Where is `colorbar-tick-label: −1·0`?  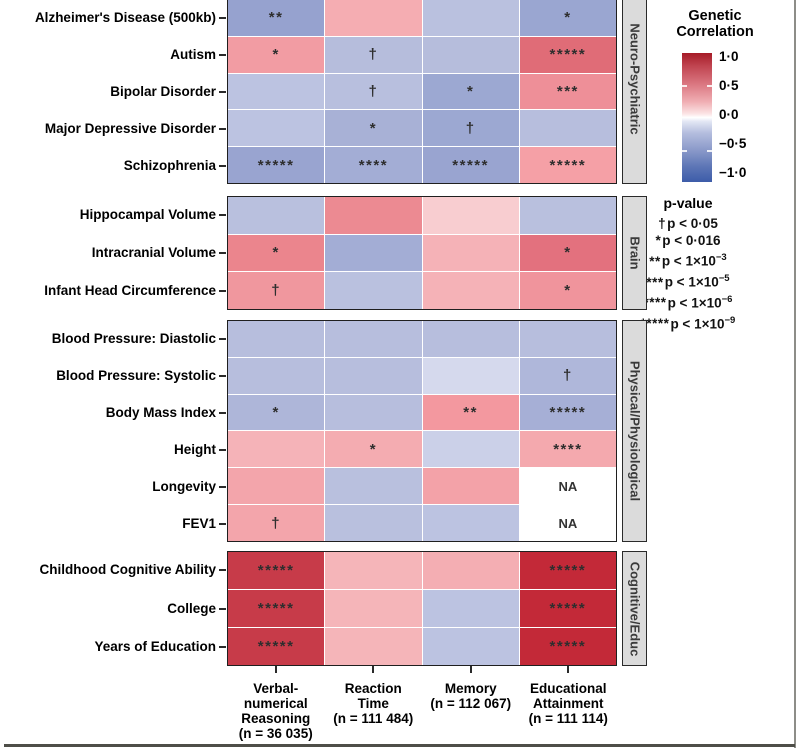 colorbar-tick-label: −1·0 is located at coordinates (733, 172).